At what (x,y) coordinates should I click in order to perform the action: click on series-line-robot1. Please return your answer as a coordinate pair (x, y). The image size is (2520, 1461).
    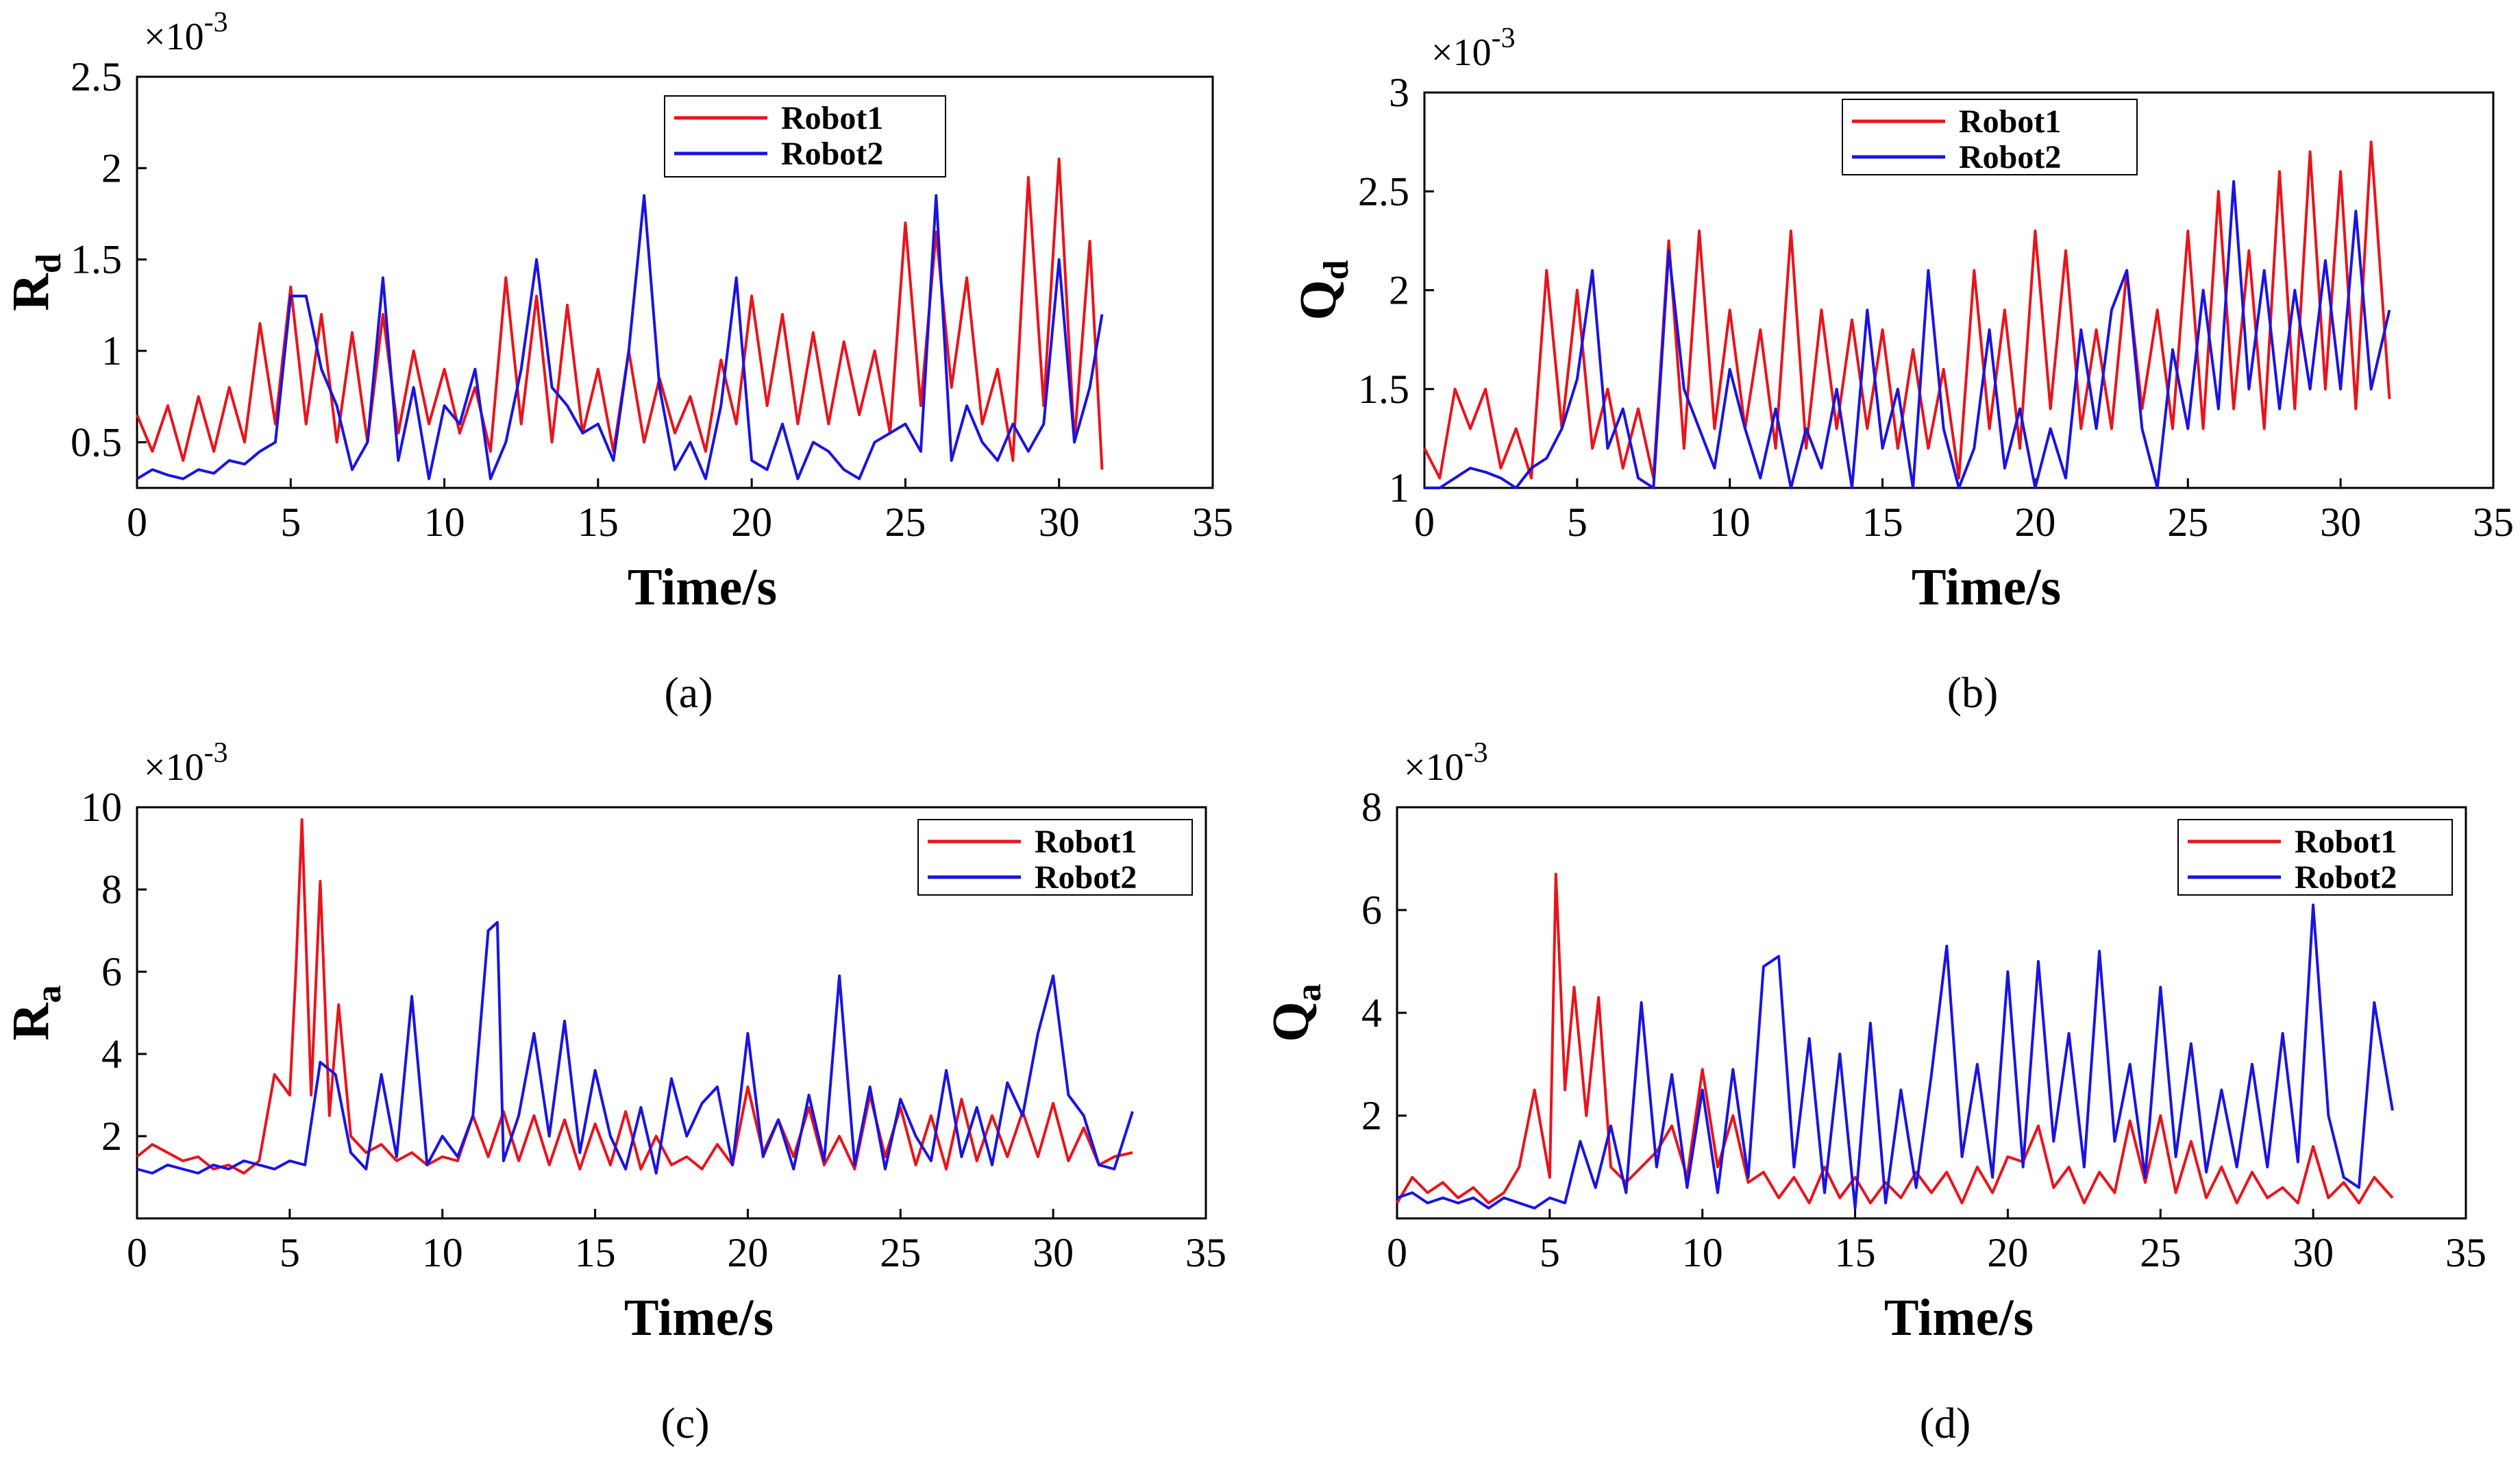
    Looking at the image, I should click on (1907, 310).